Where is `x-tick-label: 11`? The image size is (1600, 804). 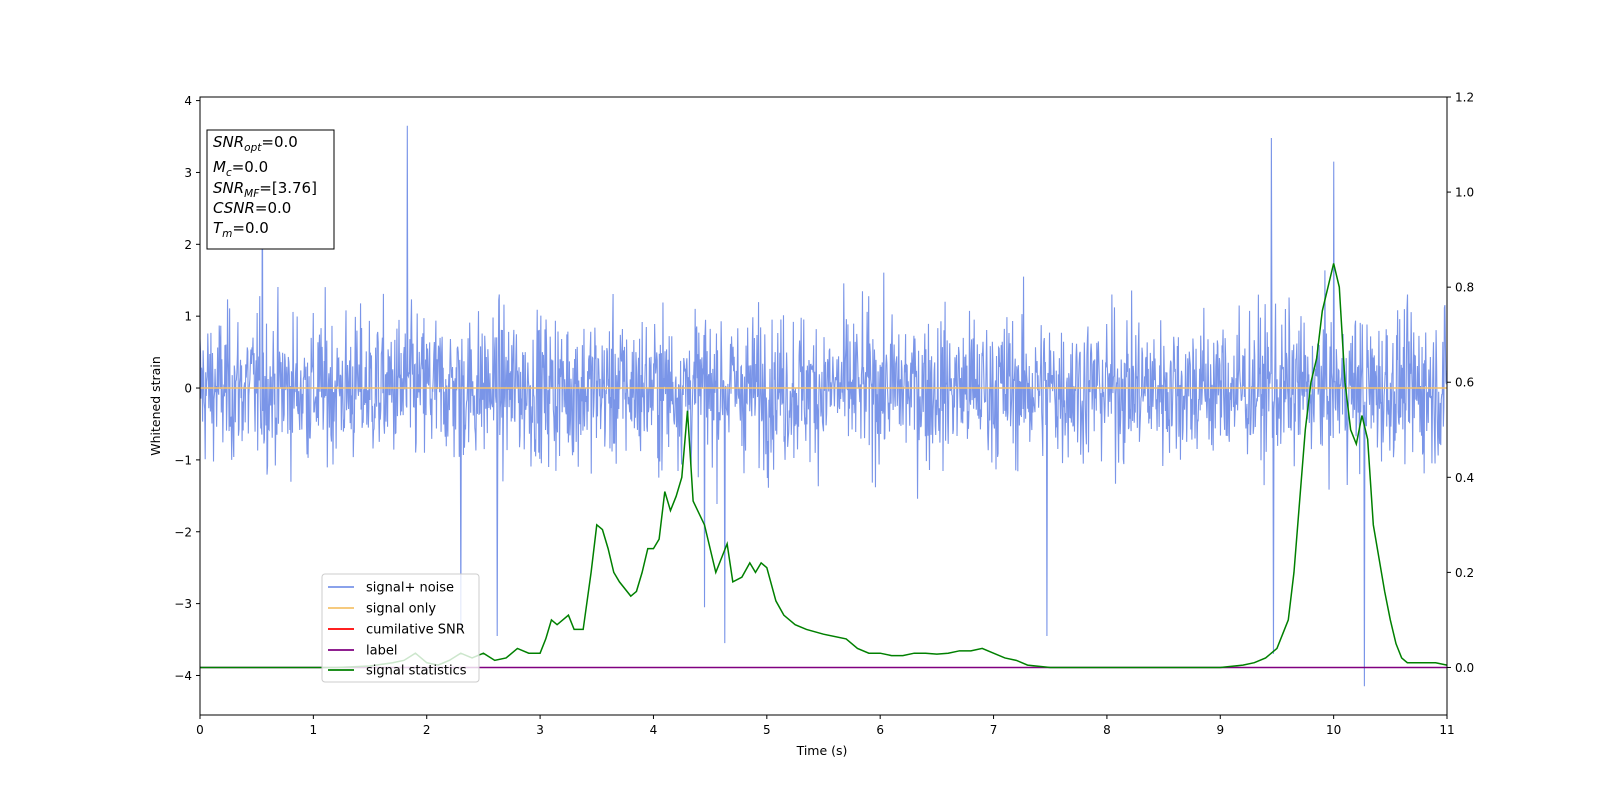
x-tick-label: 11 is located at coordinates (1446, 730).